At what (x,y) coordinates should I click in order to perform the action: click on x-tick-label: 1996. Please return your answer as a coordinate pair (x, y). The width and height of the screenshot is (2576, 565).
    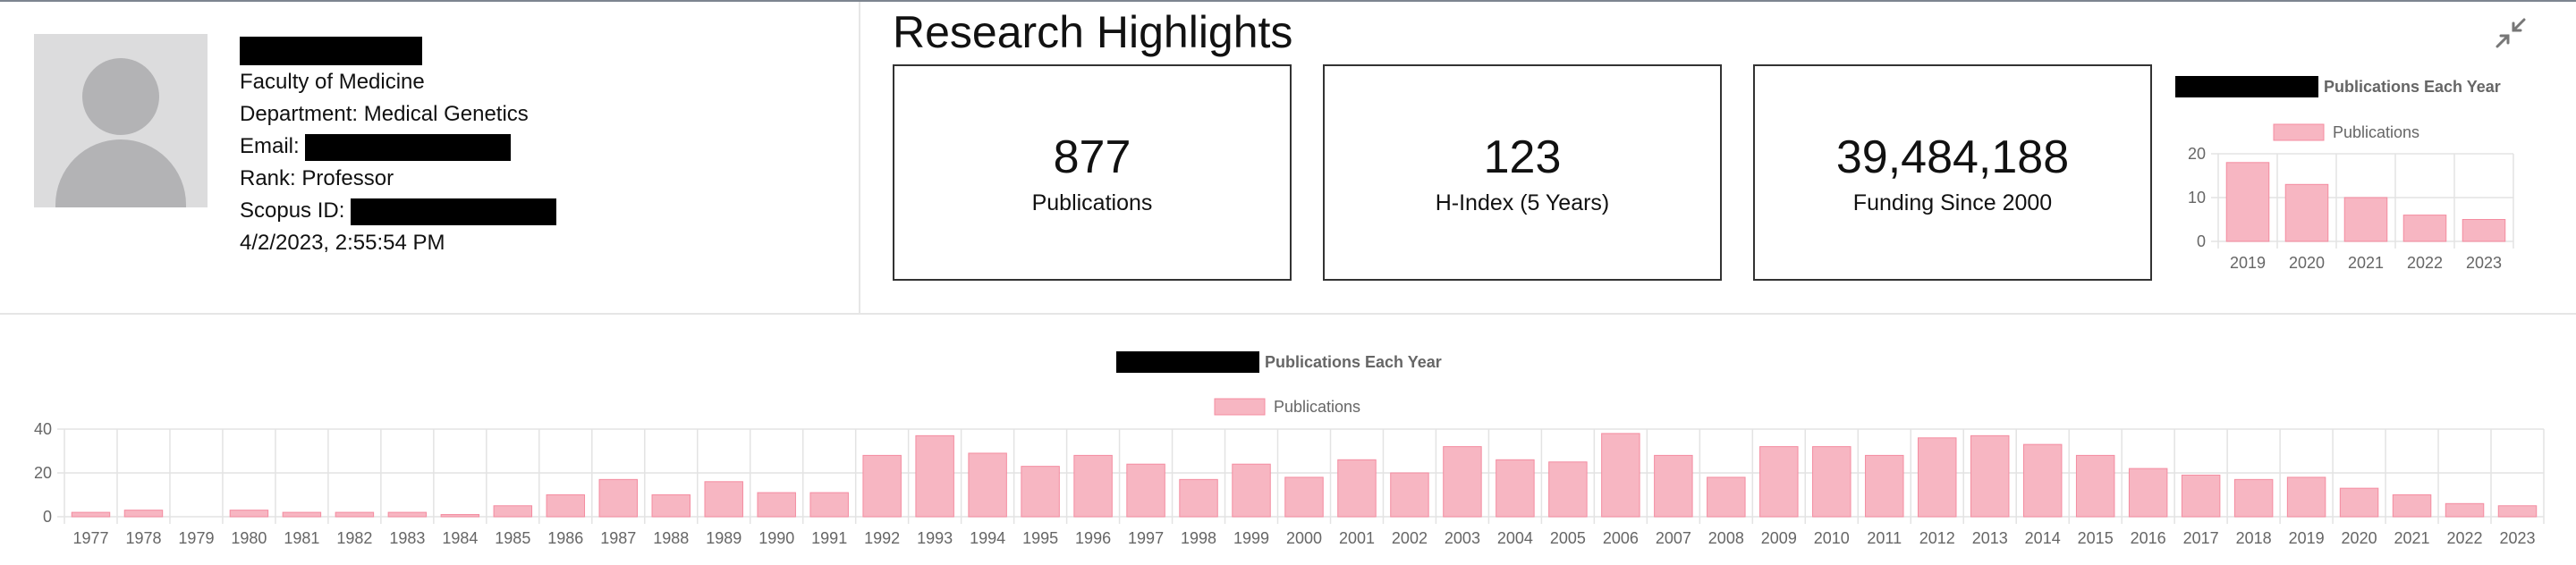
    Looking at the image, I should click on (1093, 538).